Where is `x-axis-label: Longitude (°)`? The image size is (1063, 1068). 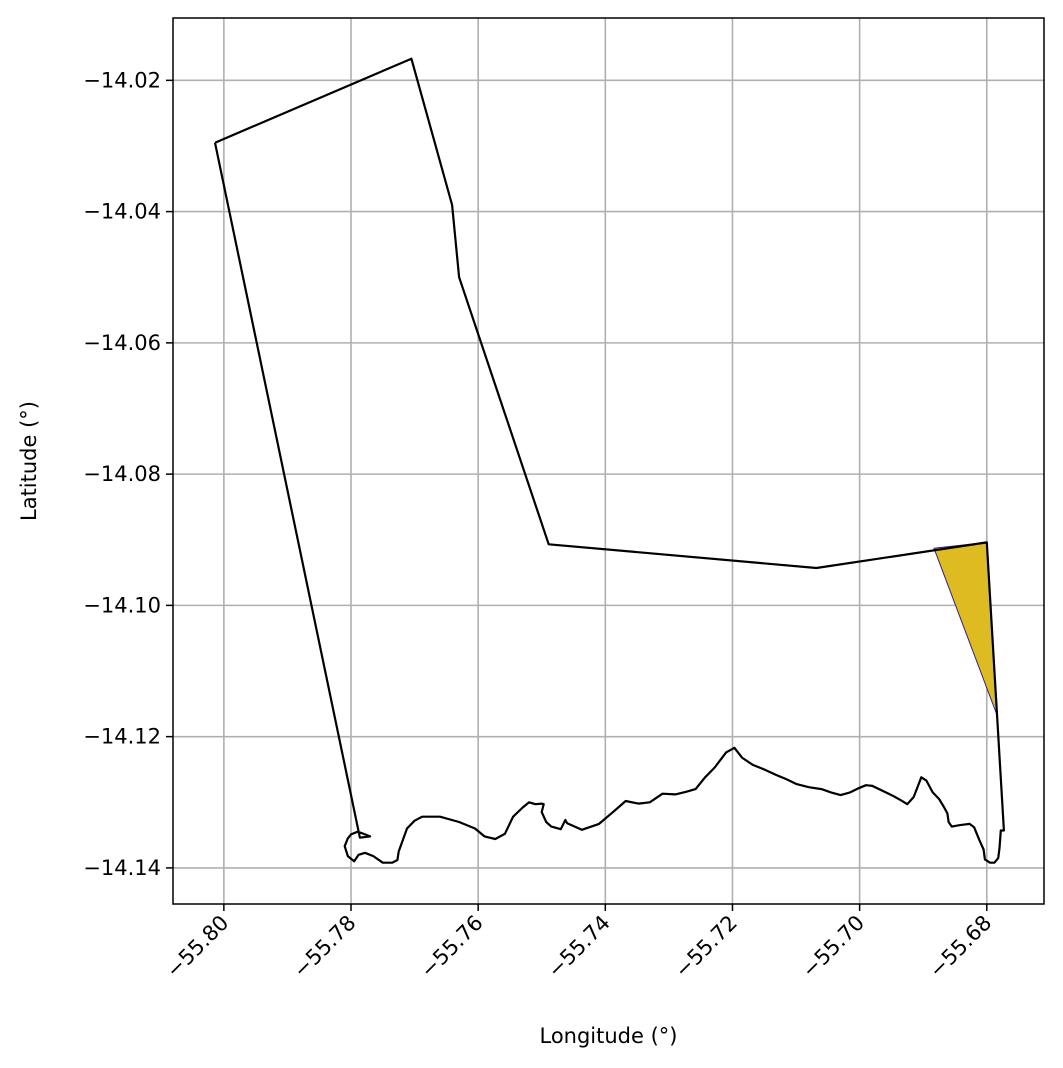 x-axis-label: Longitude (°) is located at coordinates (608, 1036).